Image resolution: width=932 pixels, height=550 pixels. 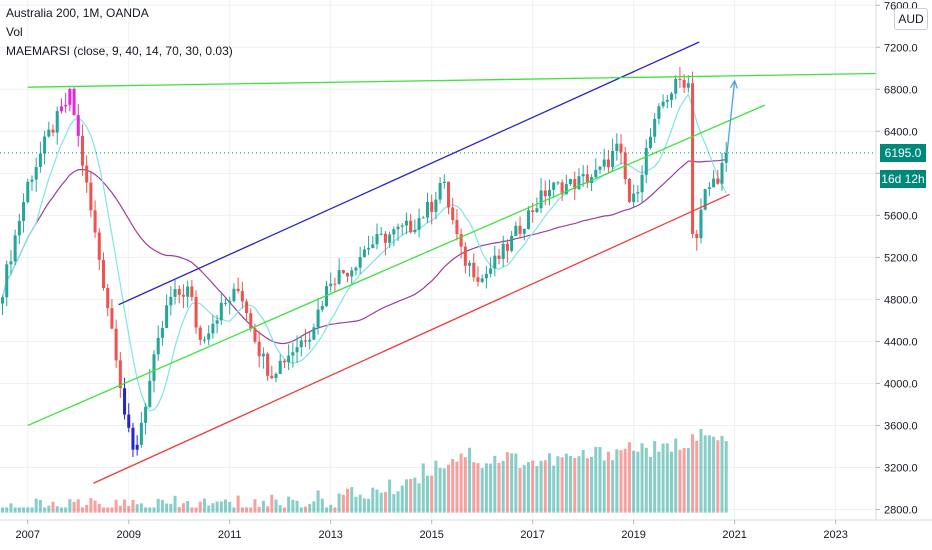 What do you see at coordinates (731, 116) in the screenshot?
I see `projection-arrow-line` at bounding box center [731, 116].